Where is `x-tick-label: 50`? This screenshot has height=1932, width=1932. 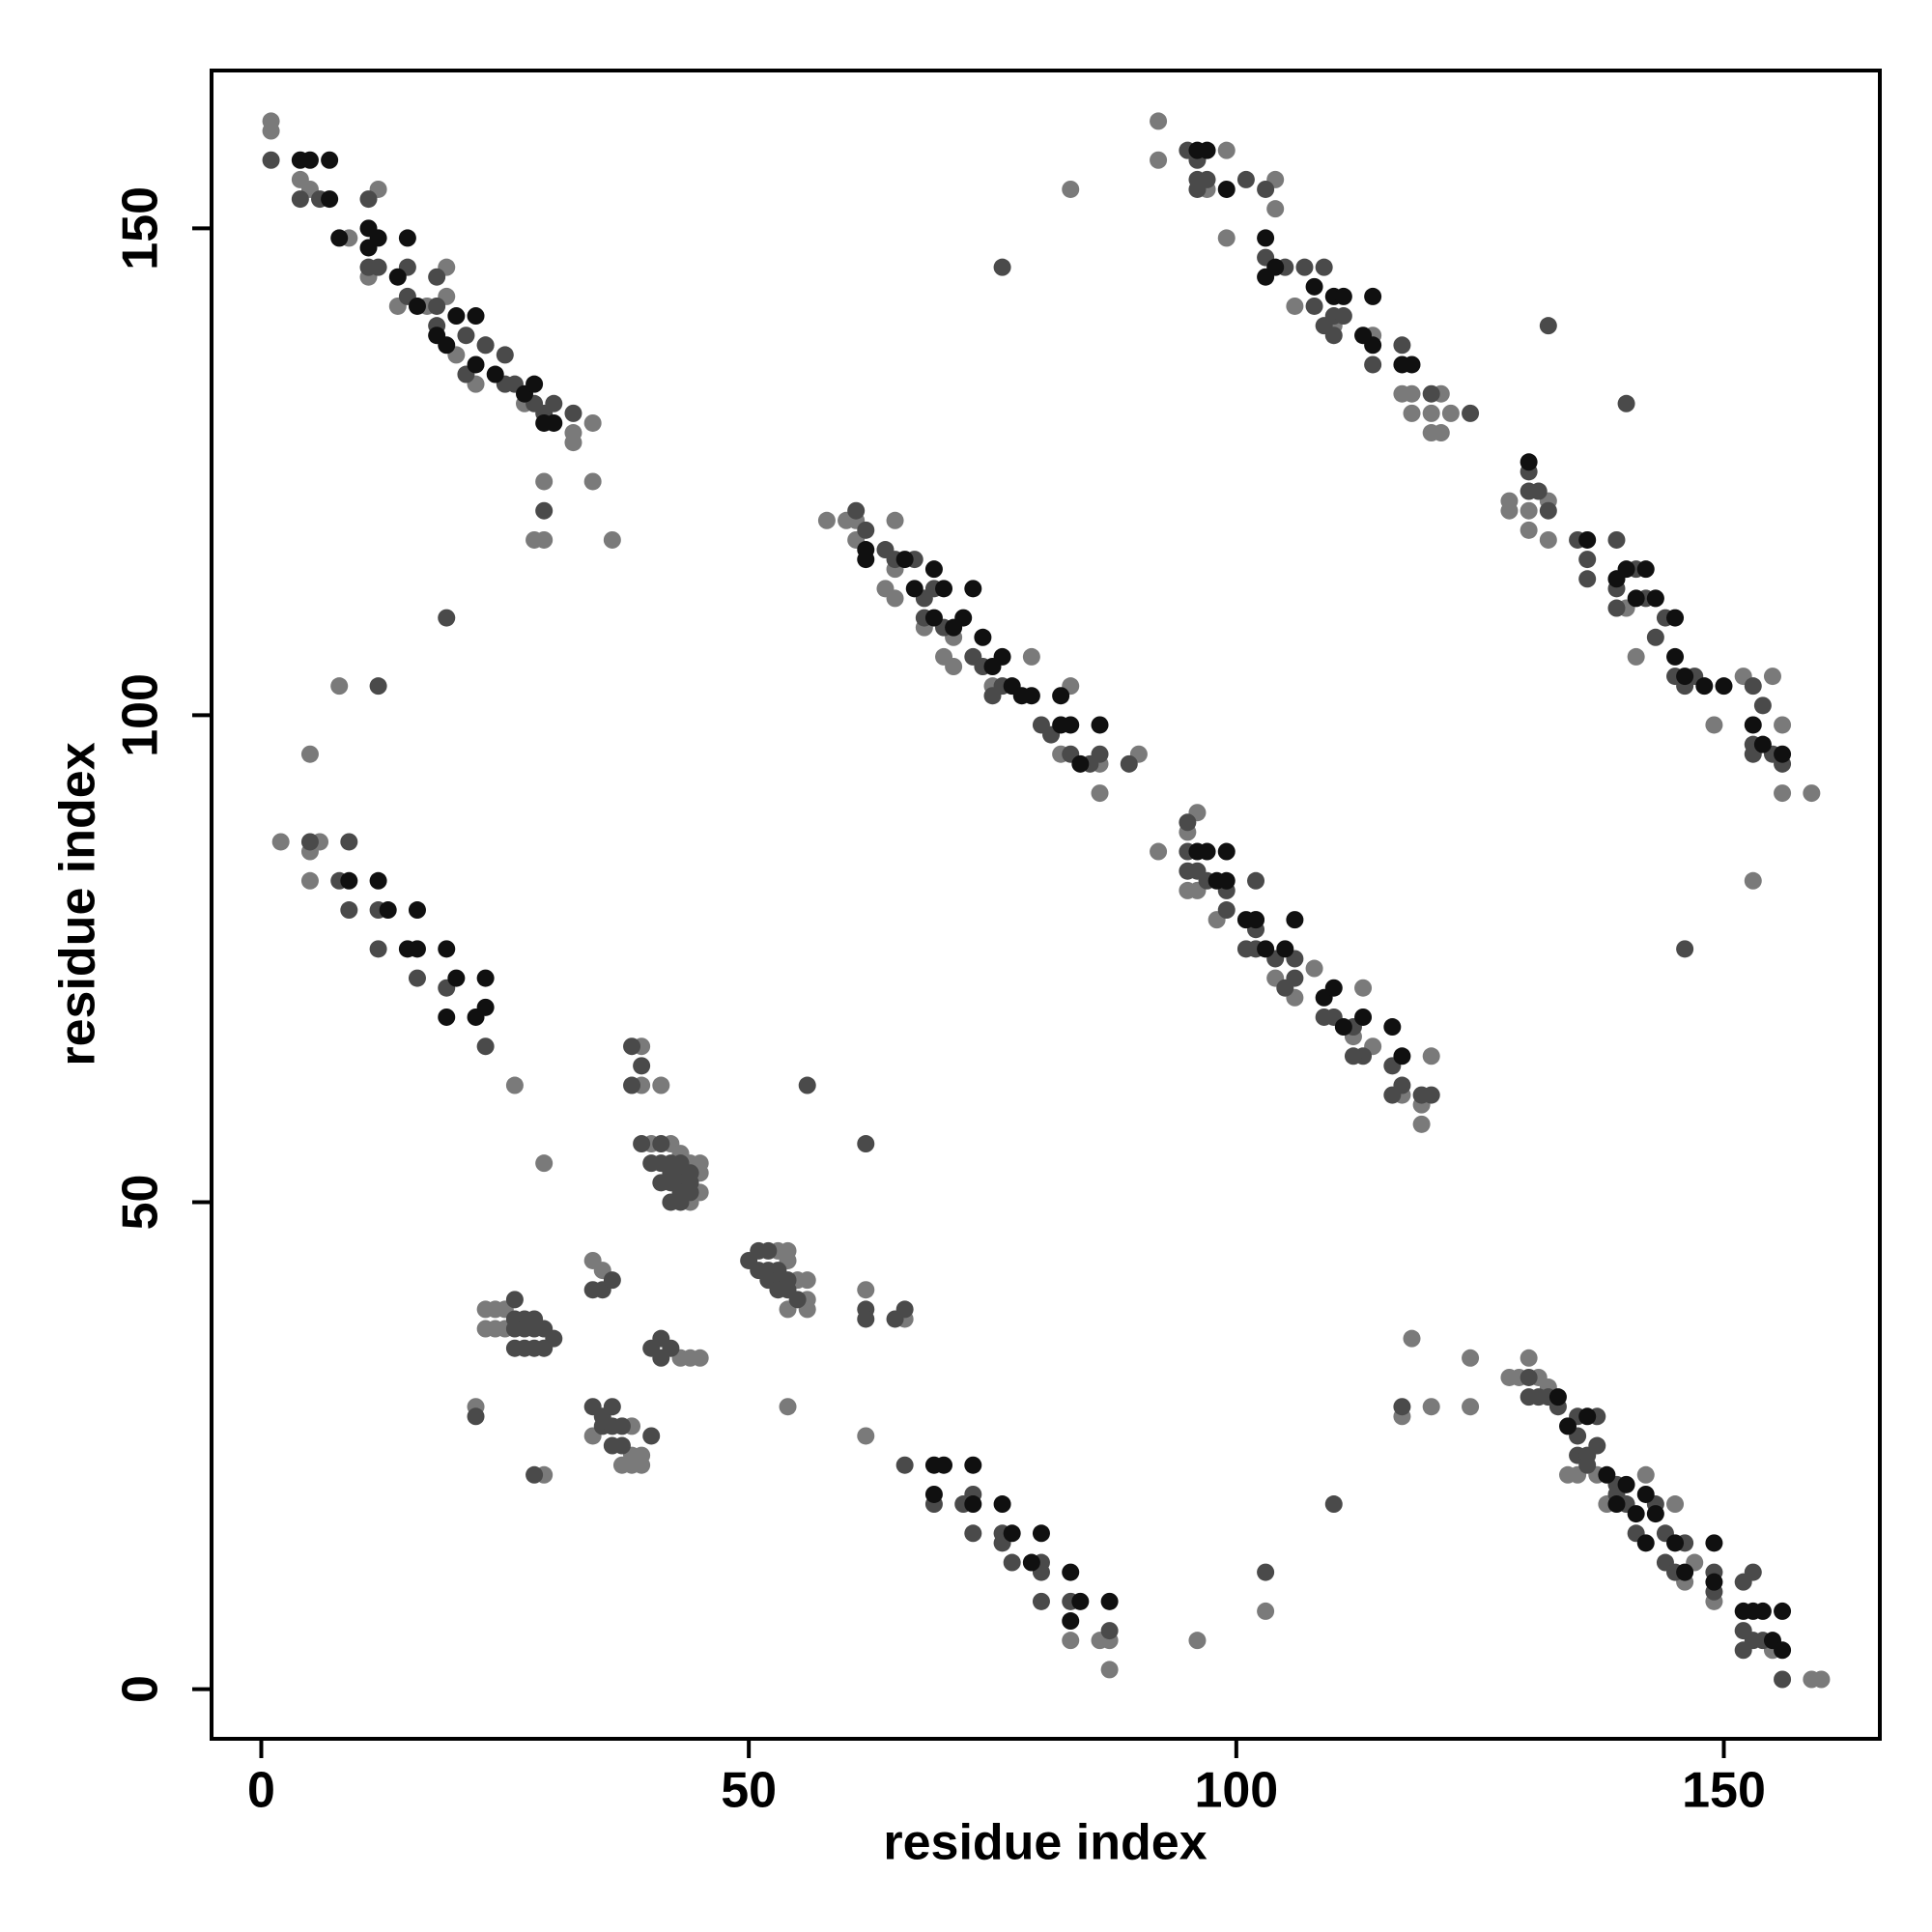
x-tick-label: 50 is located at coordinates (749, 1791).